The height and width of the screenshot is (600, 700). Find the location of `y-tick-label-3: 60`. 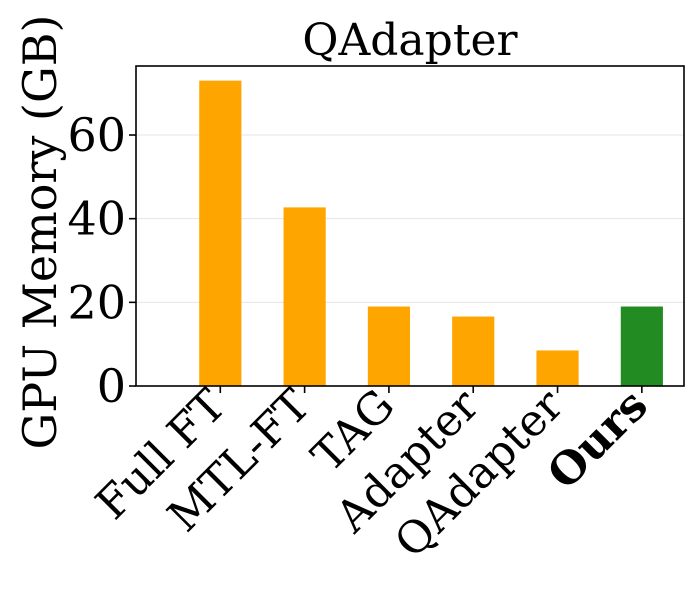

y-tick-label-3: 60 is located at coordinates (96, 135).